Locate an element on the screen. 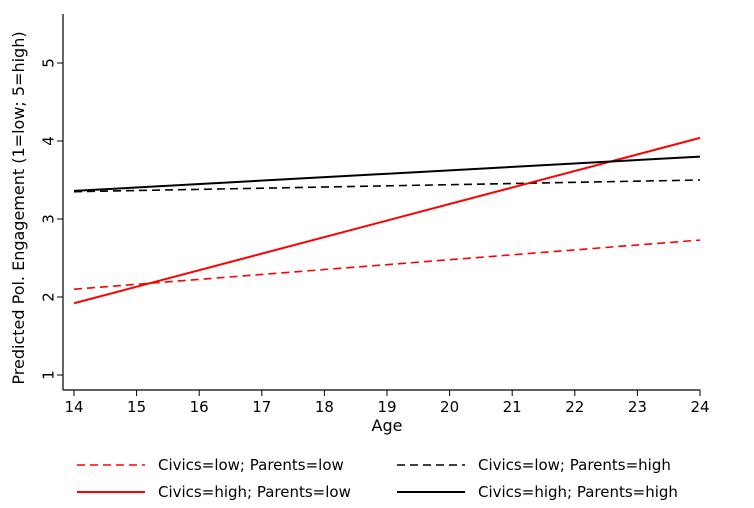 Image resolution: width=754 pixels, height=508 pixels. y-tick-label-1: 1 is located at coordinates (49, 375).